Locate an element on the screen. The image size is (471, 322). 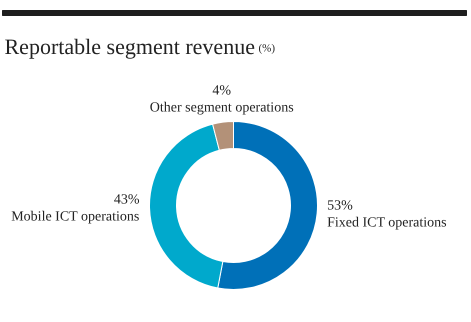
data-label: 4% is located at coordinates (222, 91).